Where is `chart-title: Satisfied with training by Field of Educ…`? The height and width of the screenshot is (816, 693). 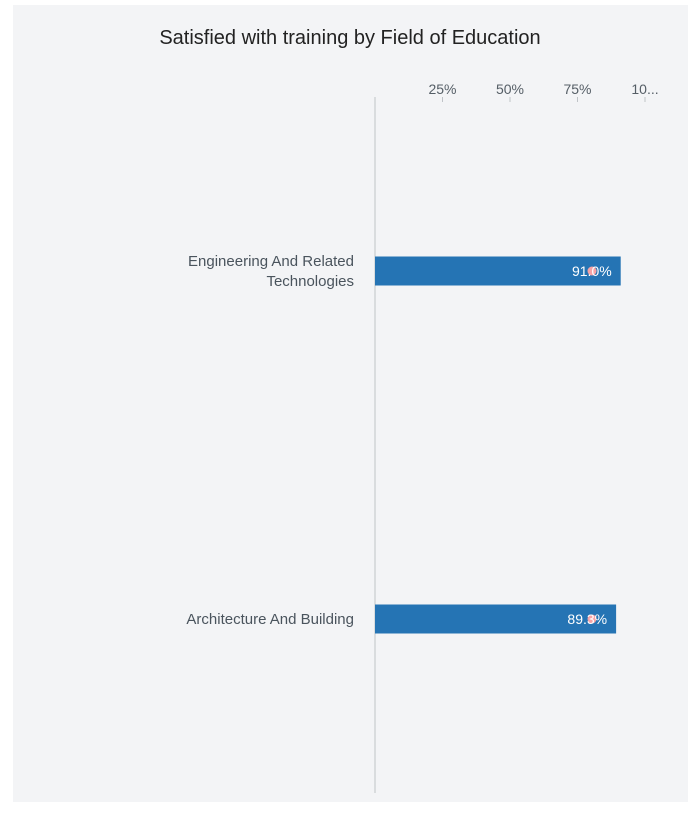 chart-title: Satisfied with training by Field of Educ… is located at coordinates (349, 38).